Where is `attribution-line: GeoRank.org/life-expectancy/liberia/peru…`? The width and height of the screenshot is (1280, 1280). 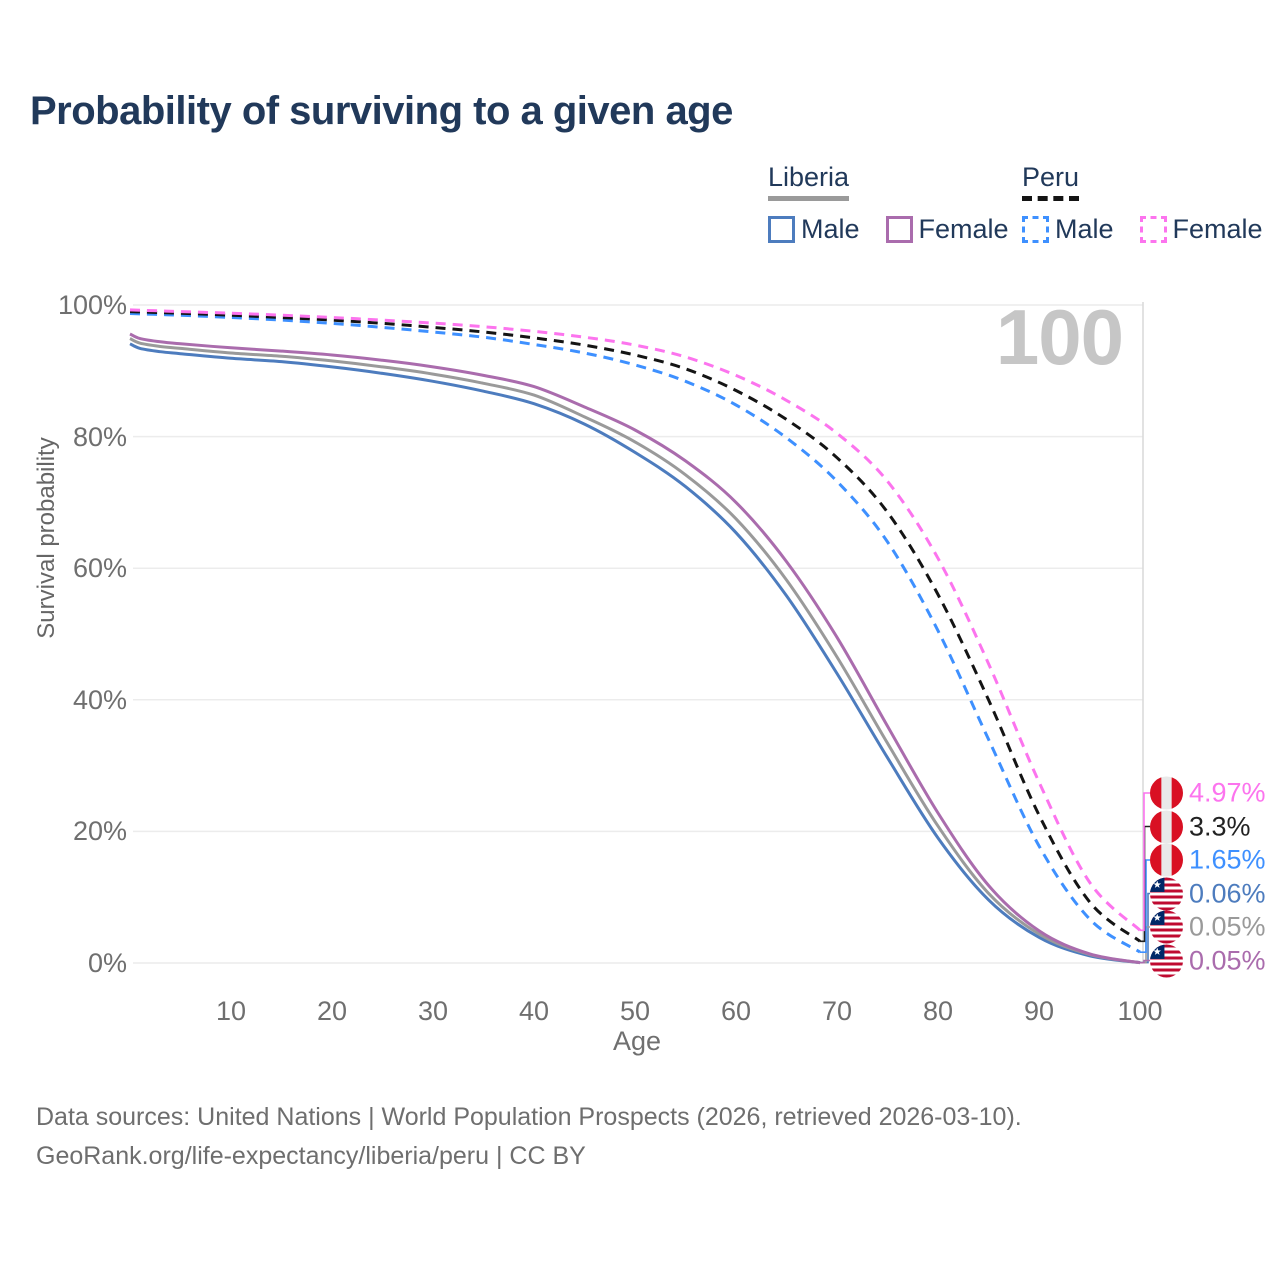
attribution-line: GeoRank.org/life-expectancy/liberia/peru… is located at coordinates (311, 1156).